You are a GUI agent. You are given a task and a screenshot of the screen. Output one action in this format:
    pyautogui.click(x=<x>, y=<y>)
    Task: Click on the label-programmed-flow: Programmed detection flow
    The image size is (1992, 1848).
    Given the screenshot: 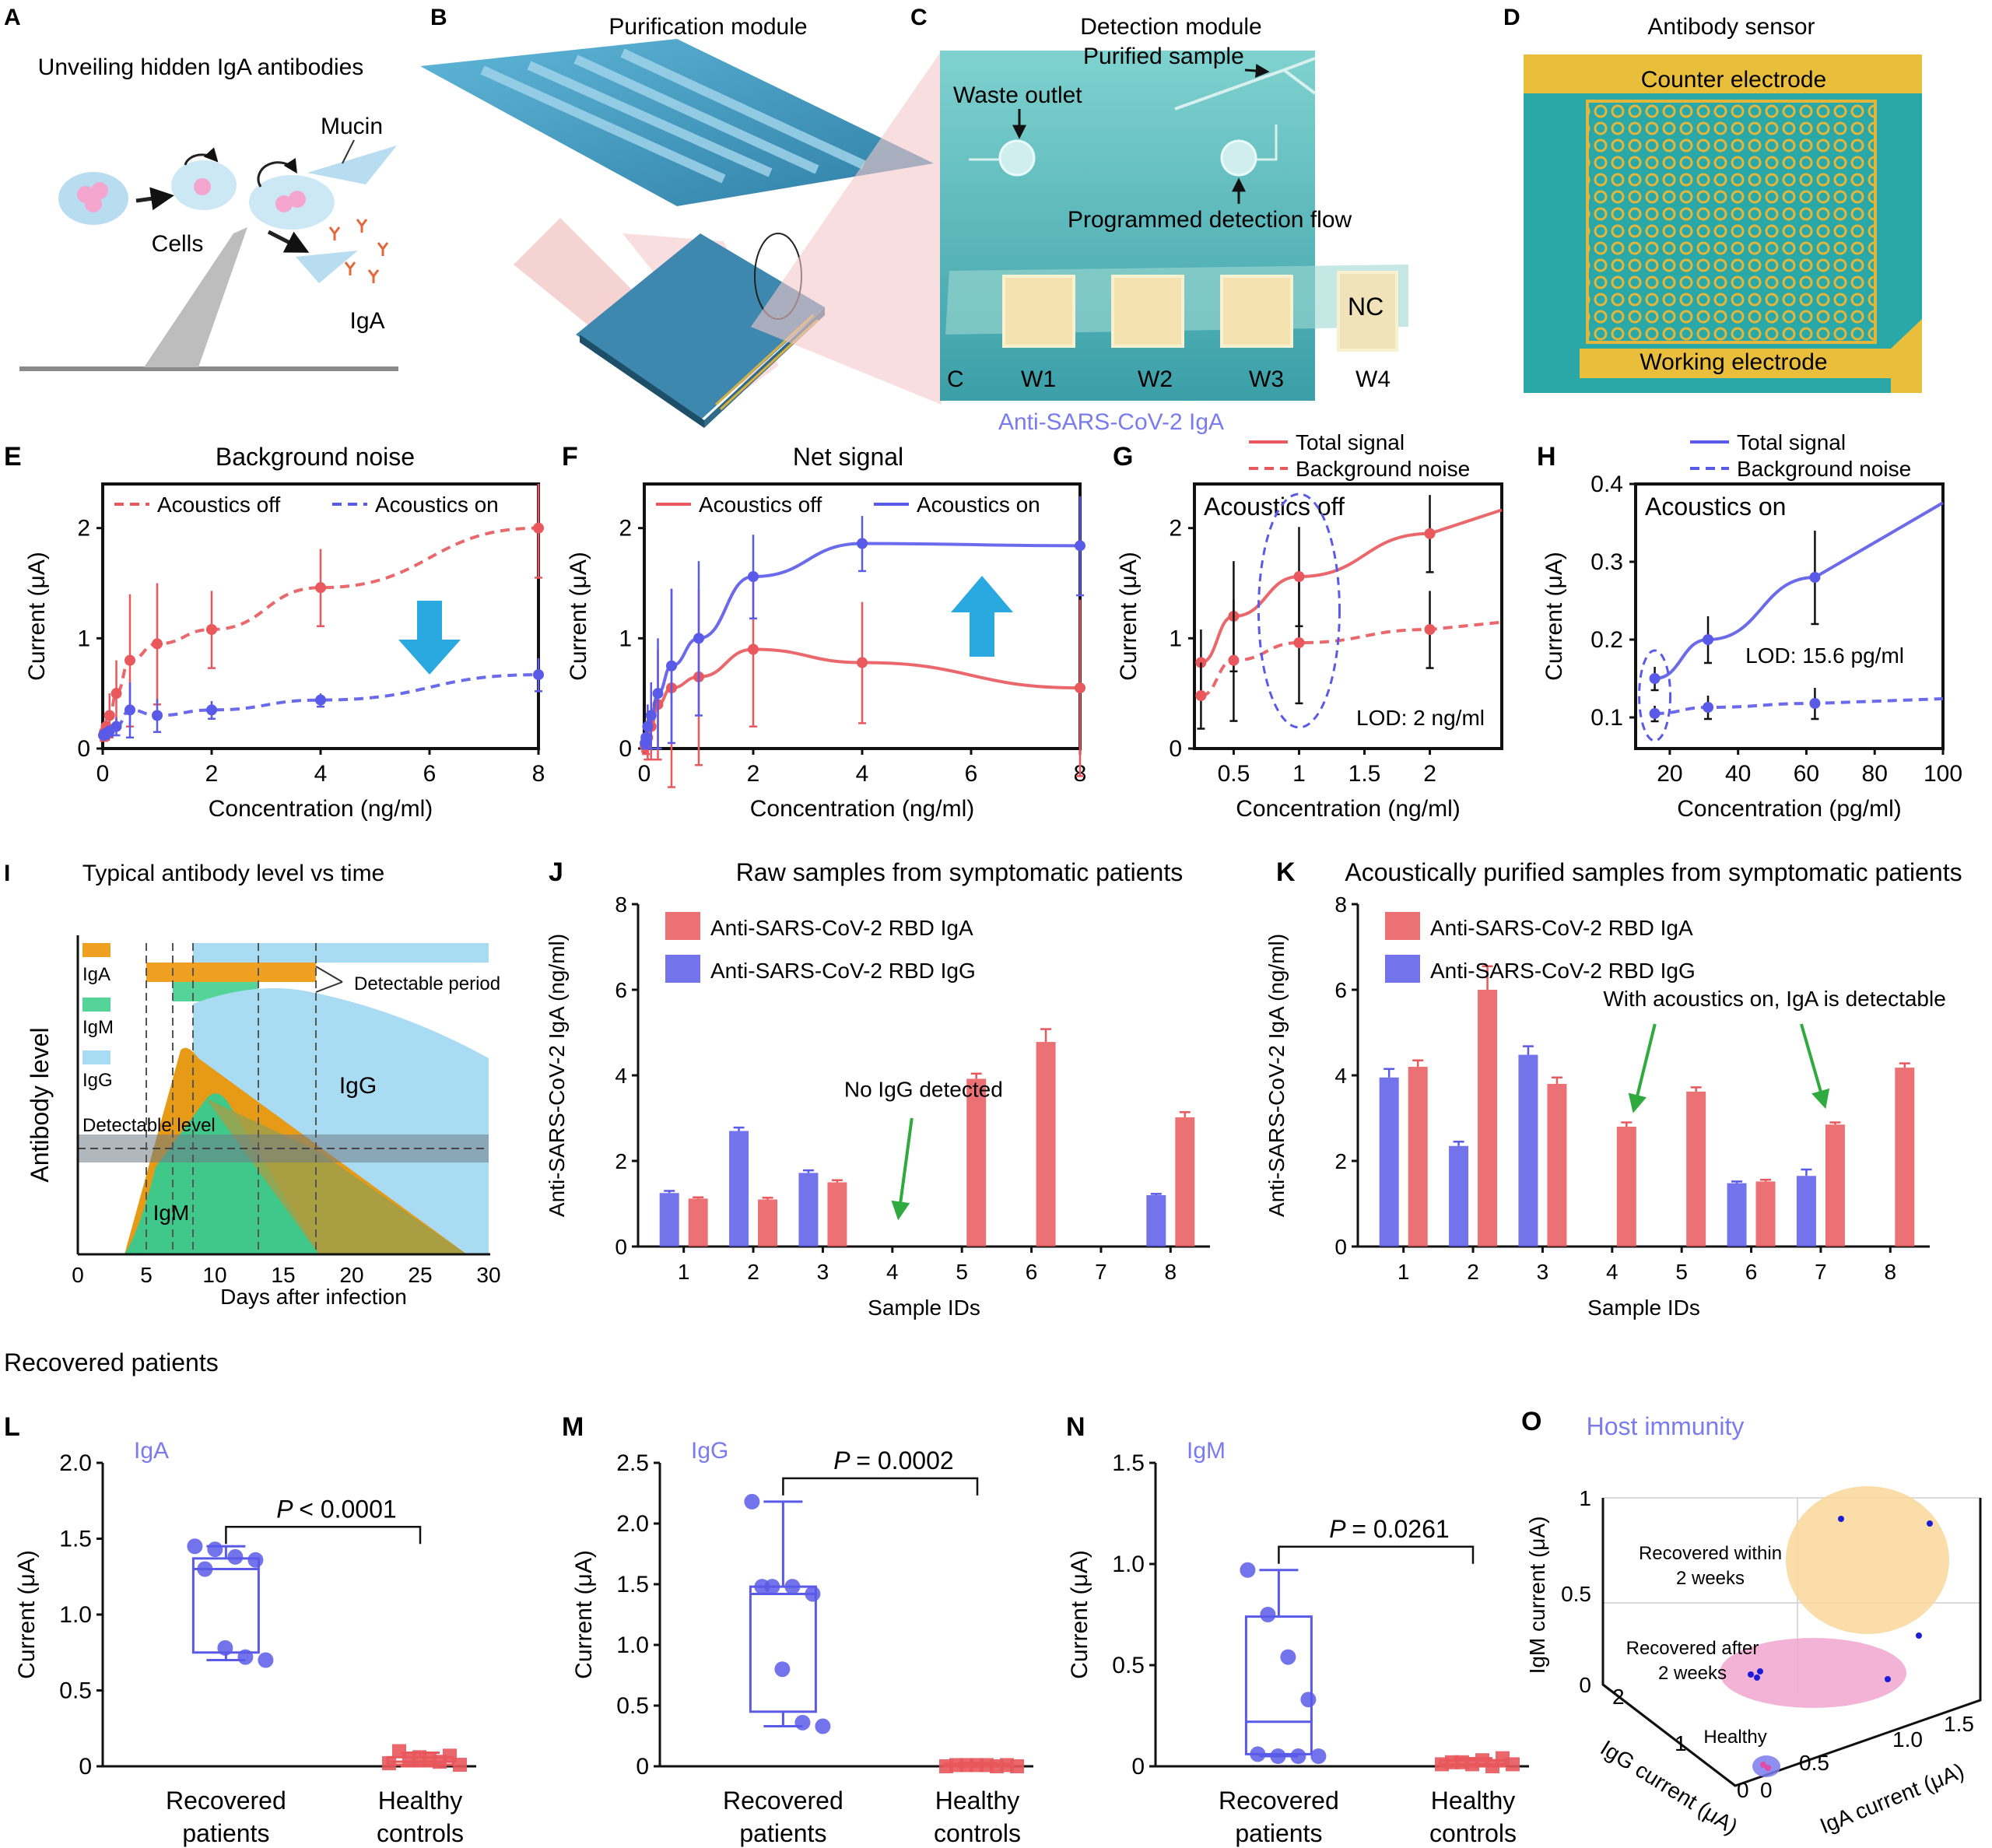 What is the action you would take?
    pyautogui.click(x=1210, y=220)
    